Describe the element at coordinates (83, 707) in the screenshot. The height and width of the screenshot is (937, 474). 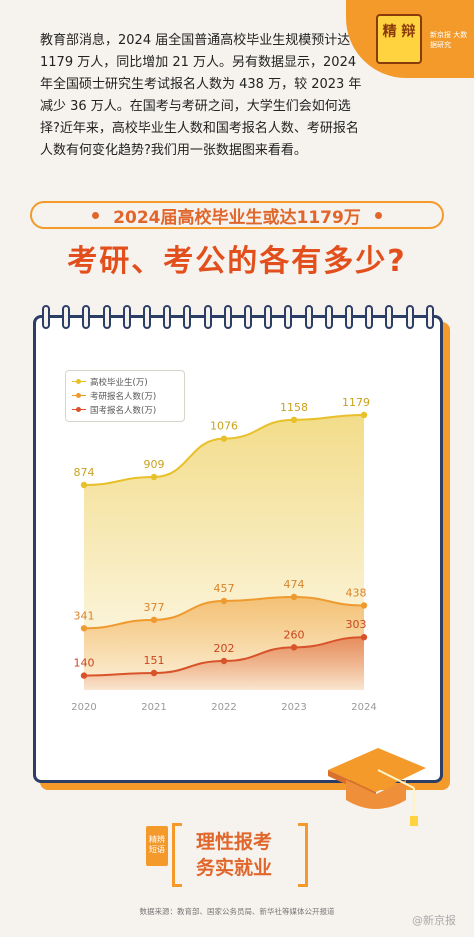
I see `x-tick-label: 2020` at that location.